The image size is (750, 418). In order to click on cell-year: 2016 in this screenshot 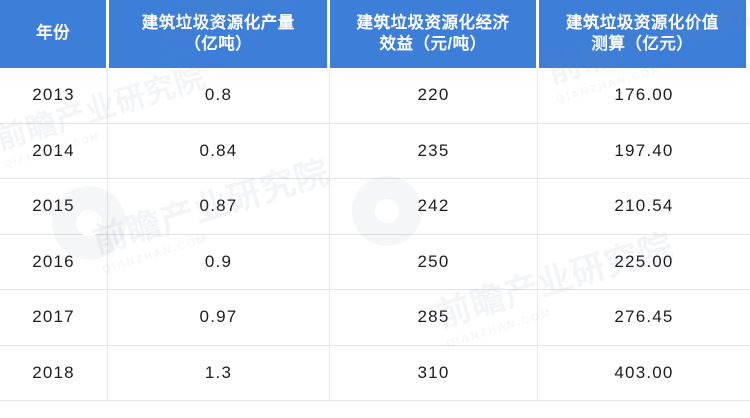, I will do `click(54, 261)`.